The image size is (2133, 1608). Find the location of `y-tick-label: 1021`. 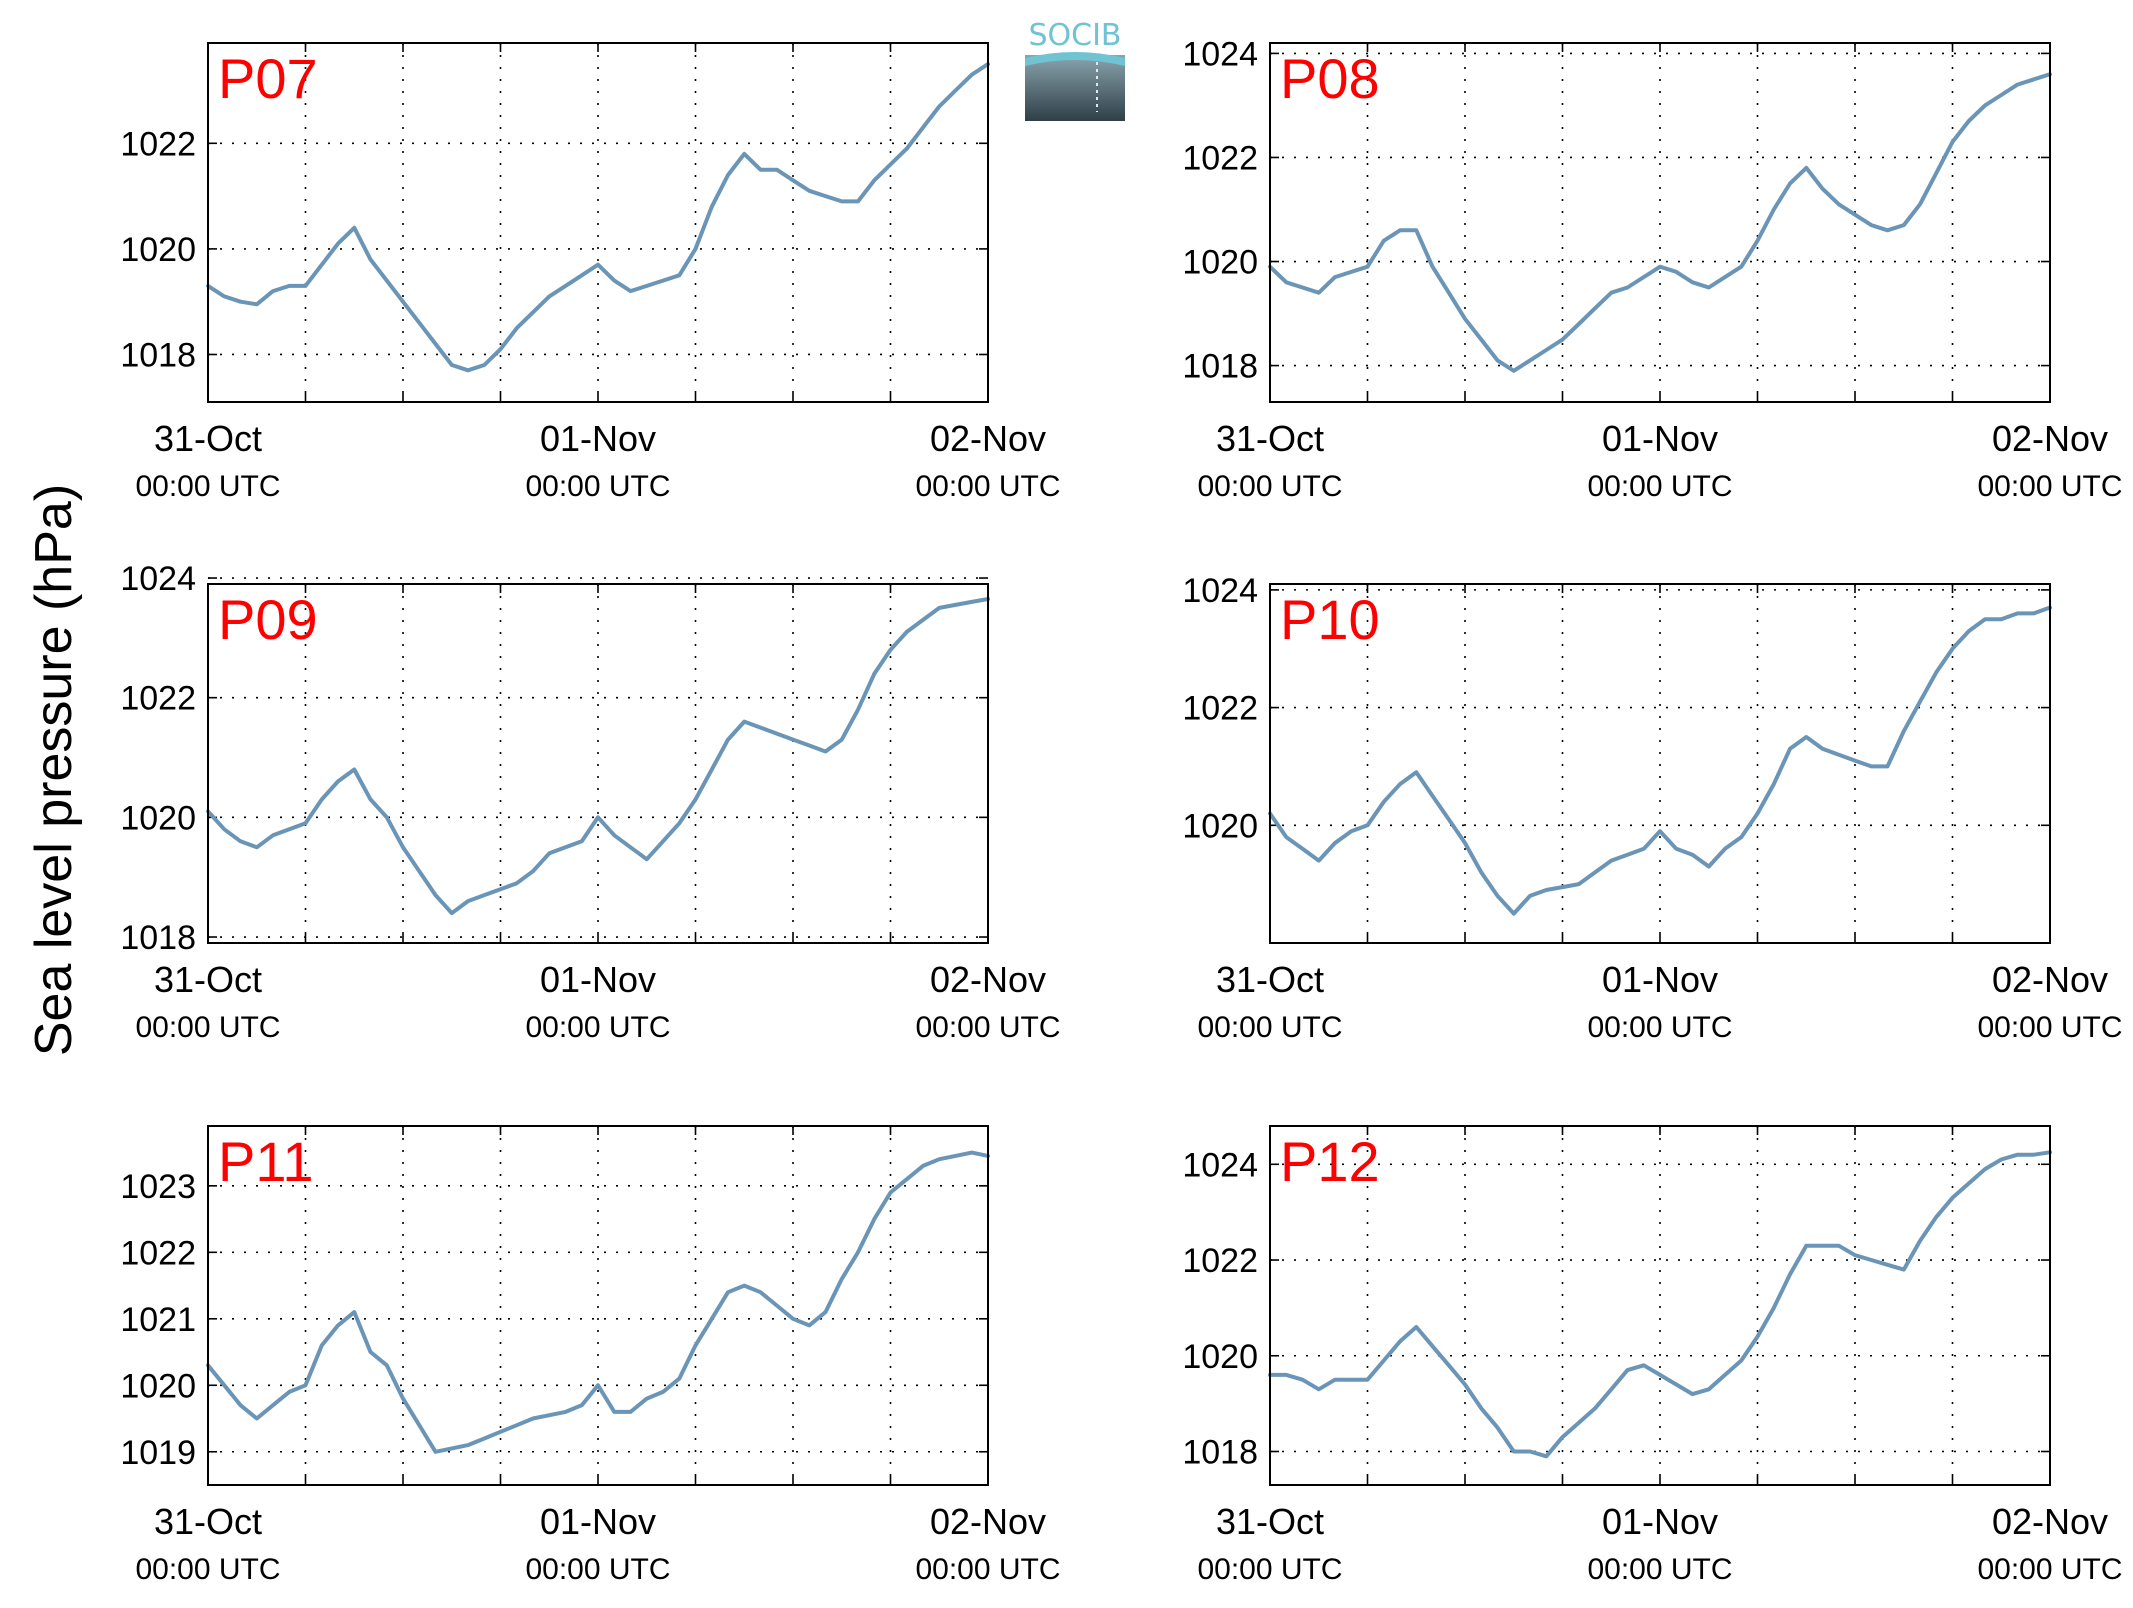

y-tick-label: 1021 is located at coordinates (158, 1320).